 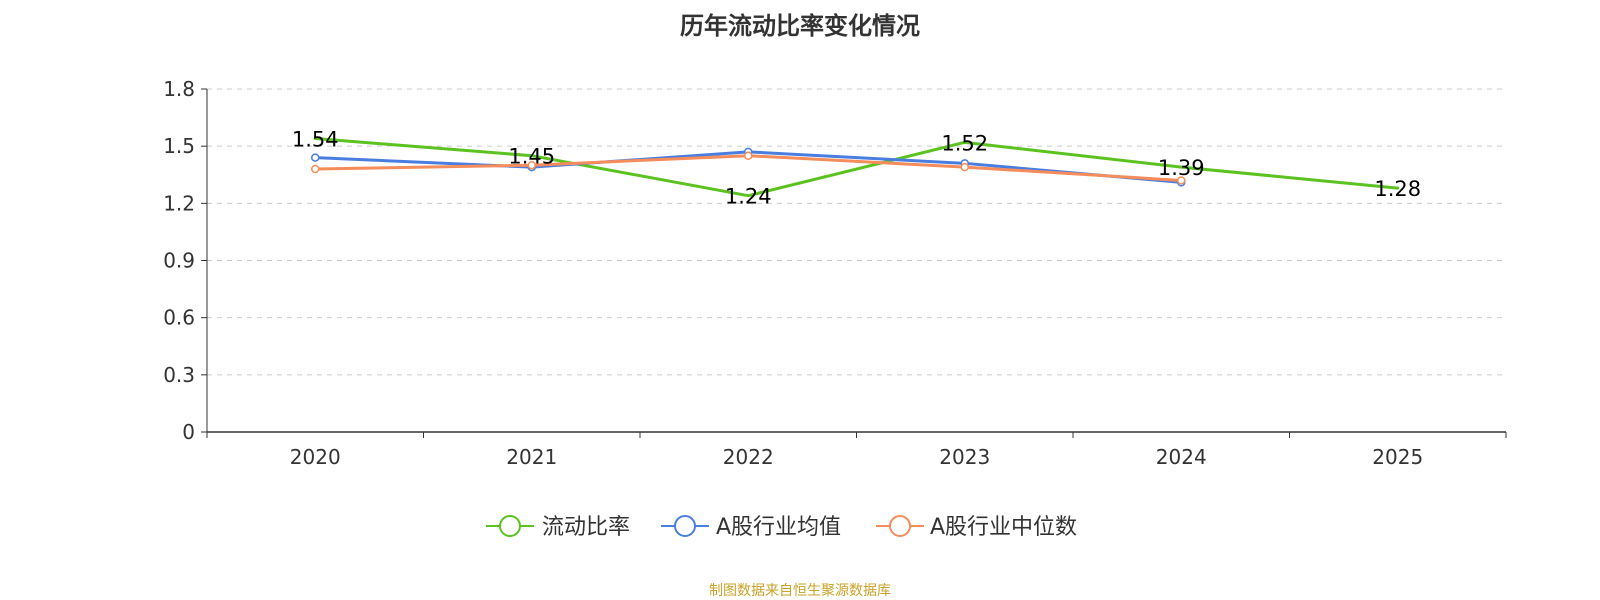 I want to click on y-tick-label: 0.3, so click(x=179, y=375).